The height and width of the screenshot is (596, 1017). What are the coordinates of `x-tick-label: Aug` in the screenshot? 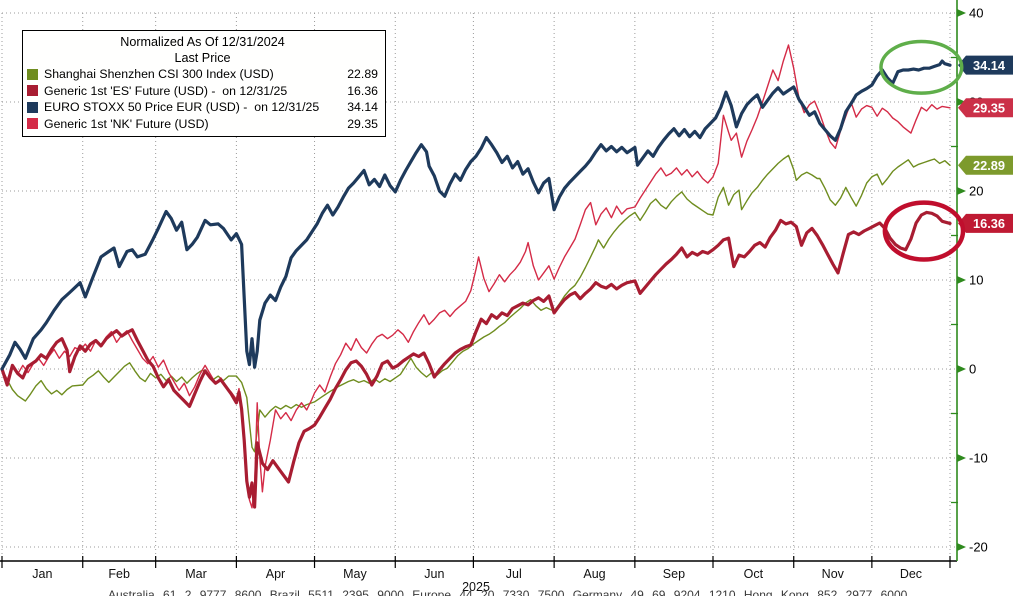 It's located at (594, 574).